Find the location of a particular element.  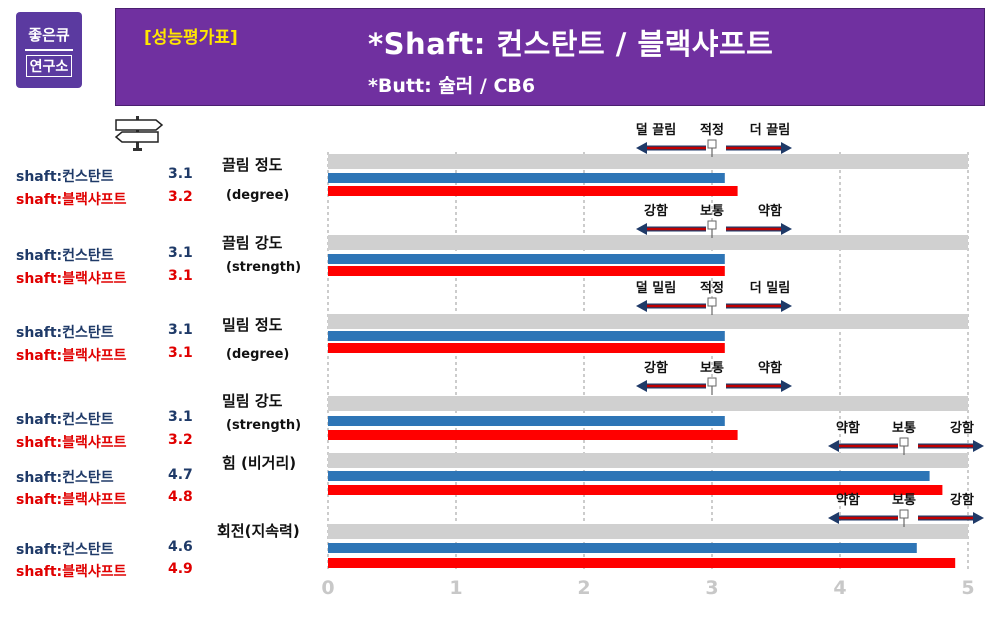

annotation-left-label: 덜 끌림 is located at coordinates (656, 130).